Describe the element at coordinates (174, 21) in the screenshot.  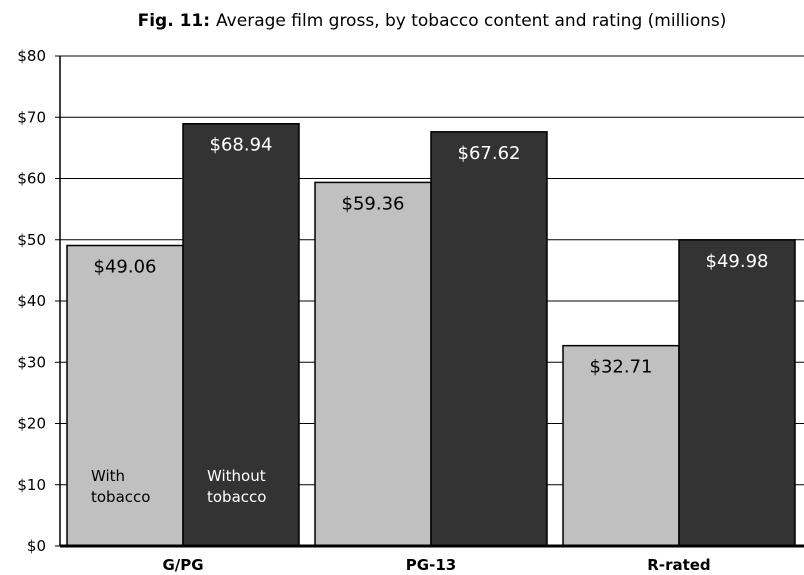
I see `chart-title-prefix: Fig. 11:` at that location.